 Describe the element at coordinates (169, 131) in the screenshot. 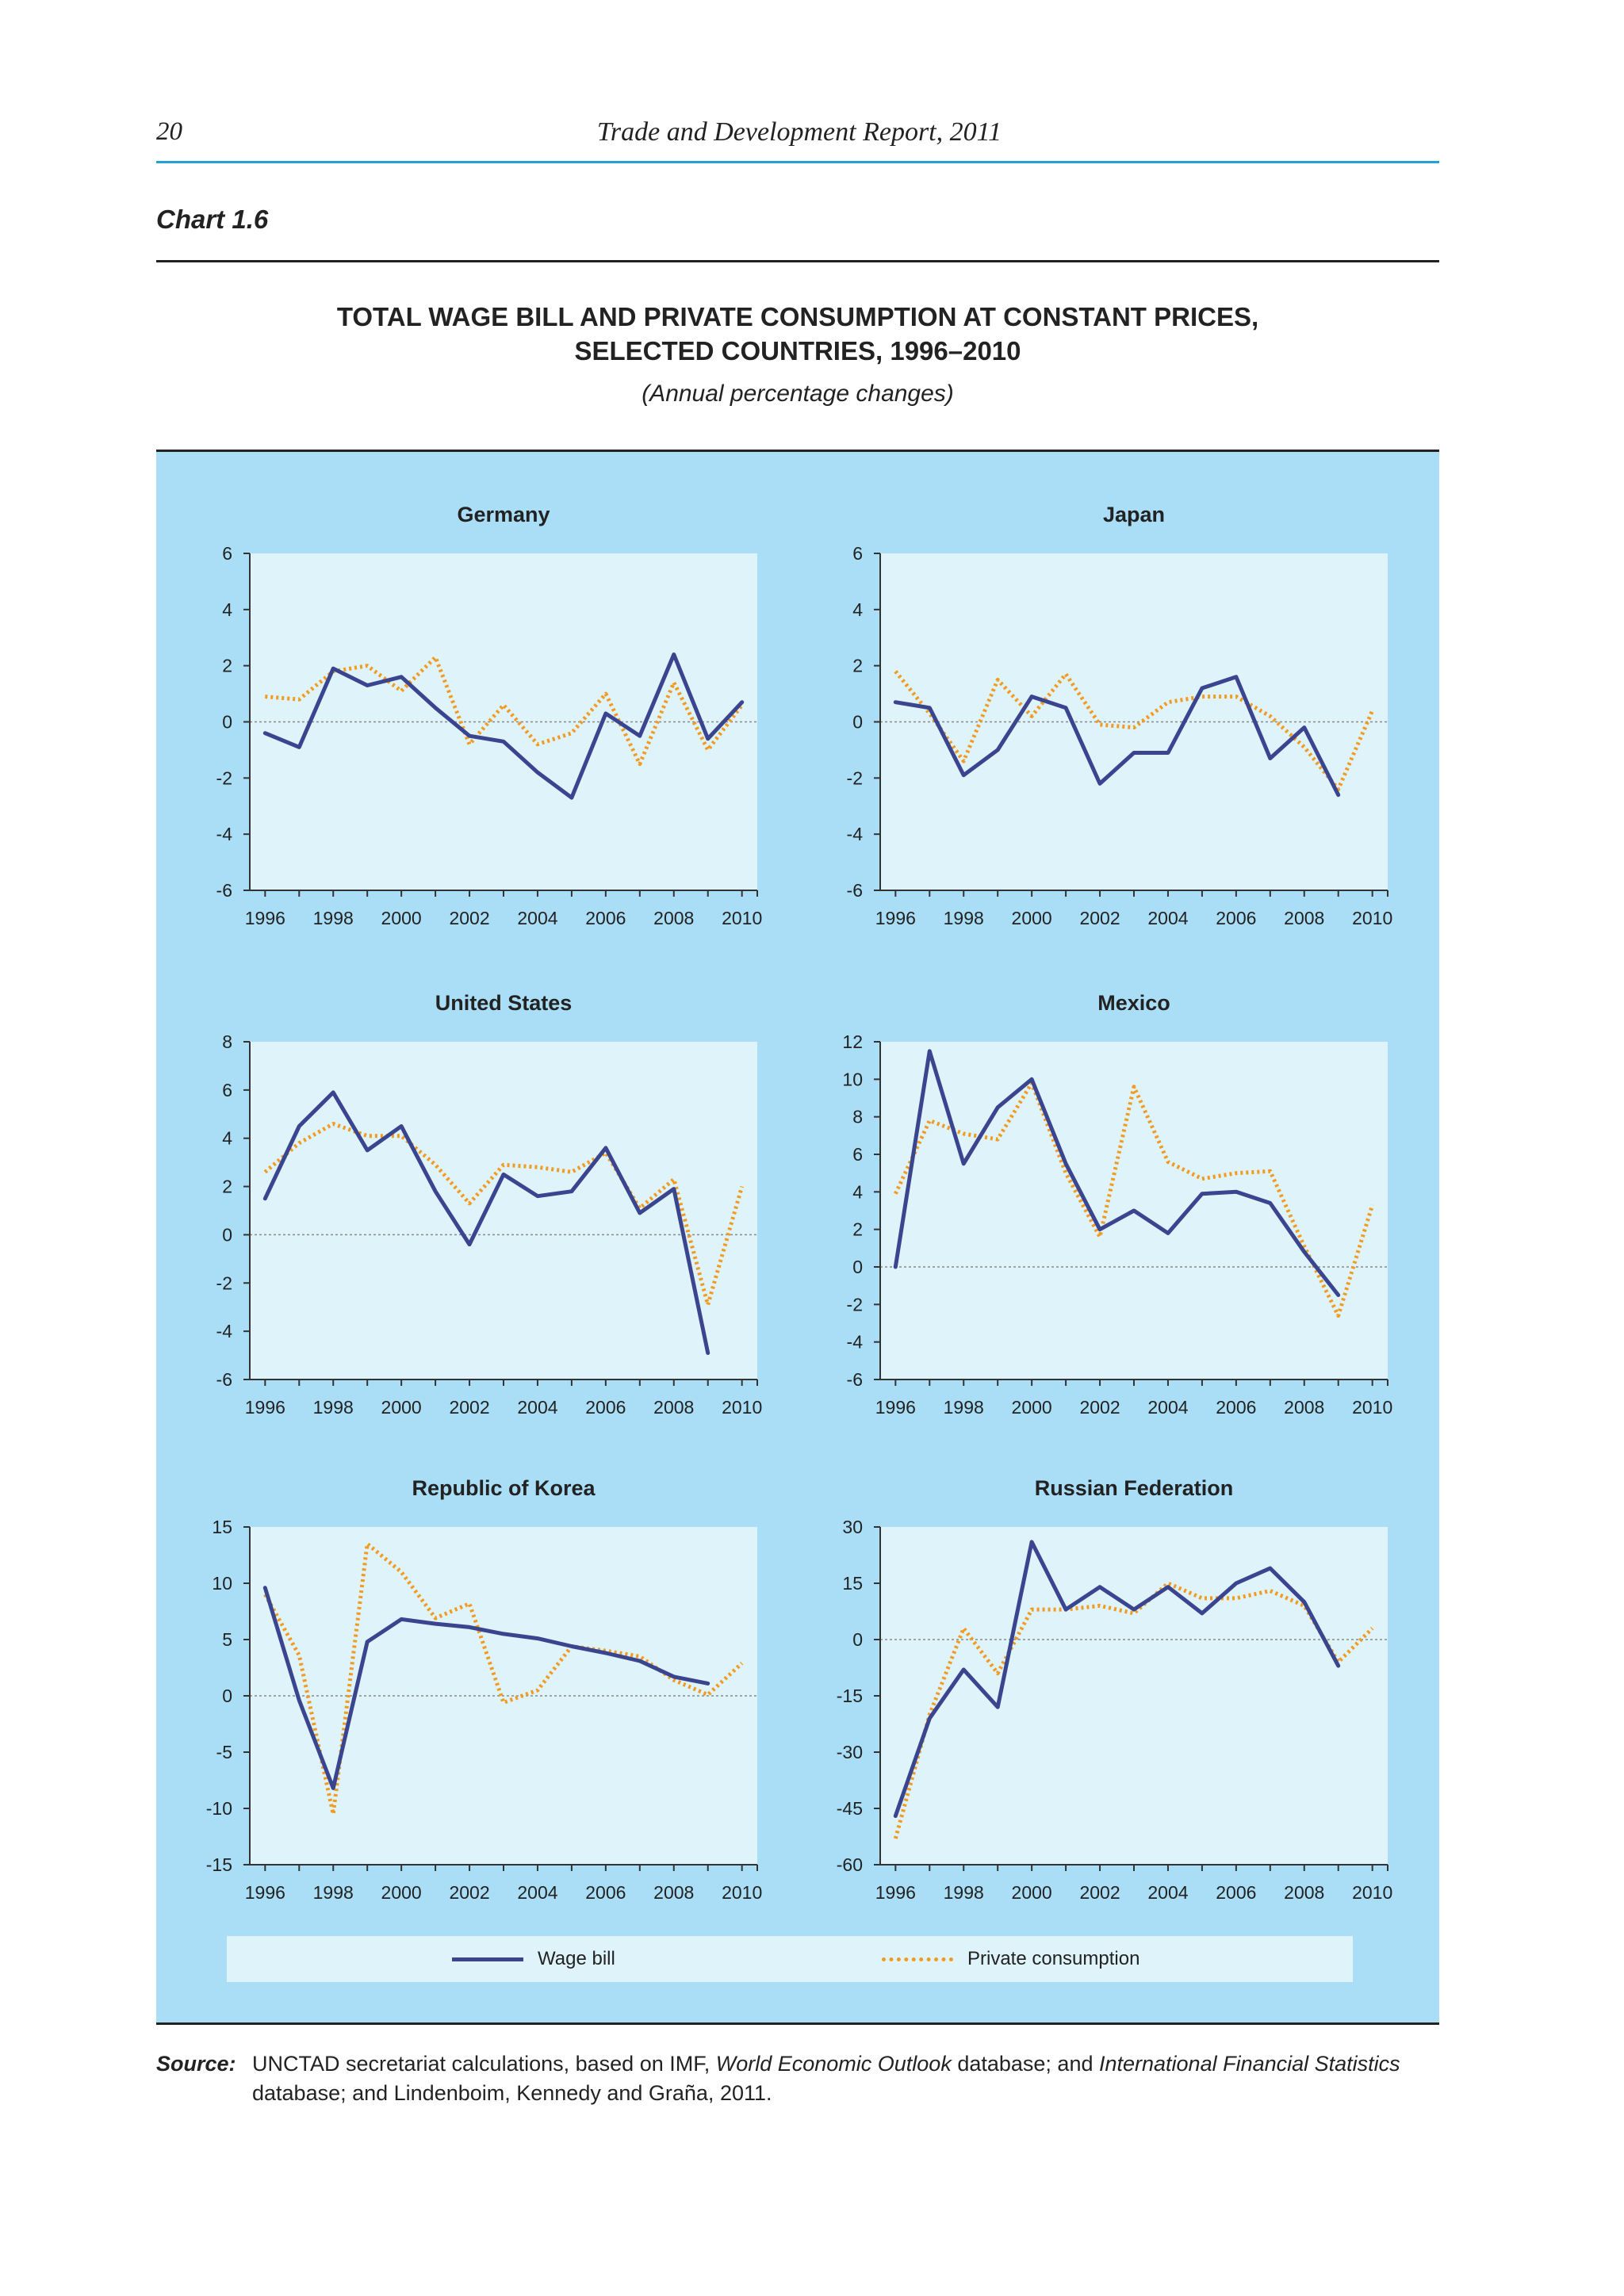

I see `page-number: 20` at that location.